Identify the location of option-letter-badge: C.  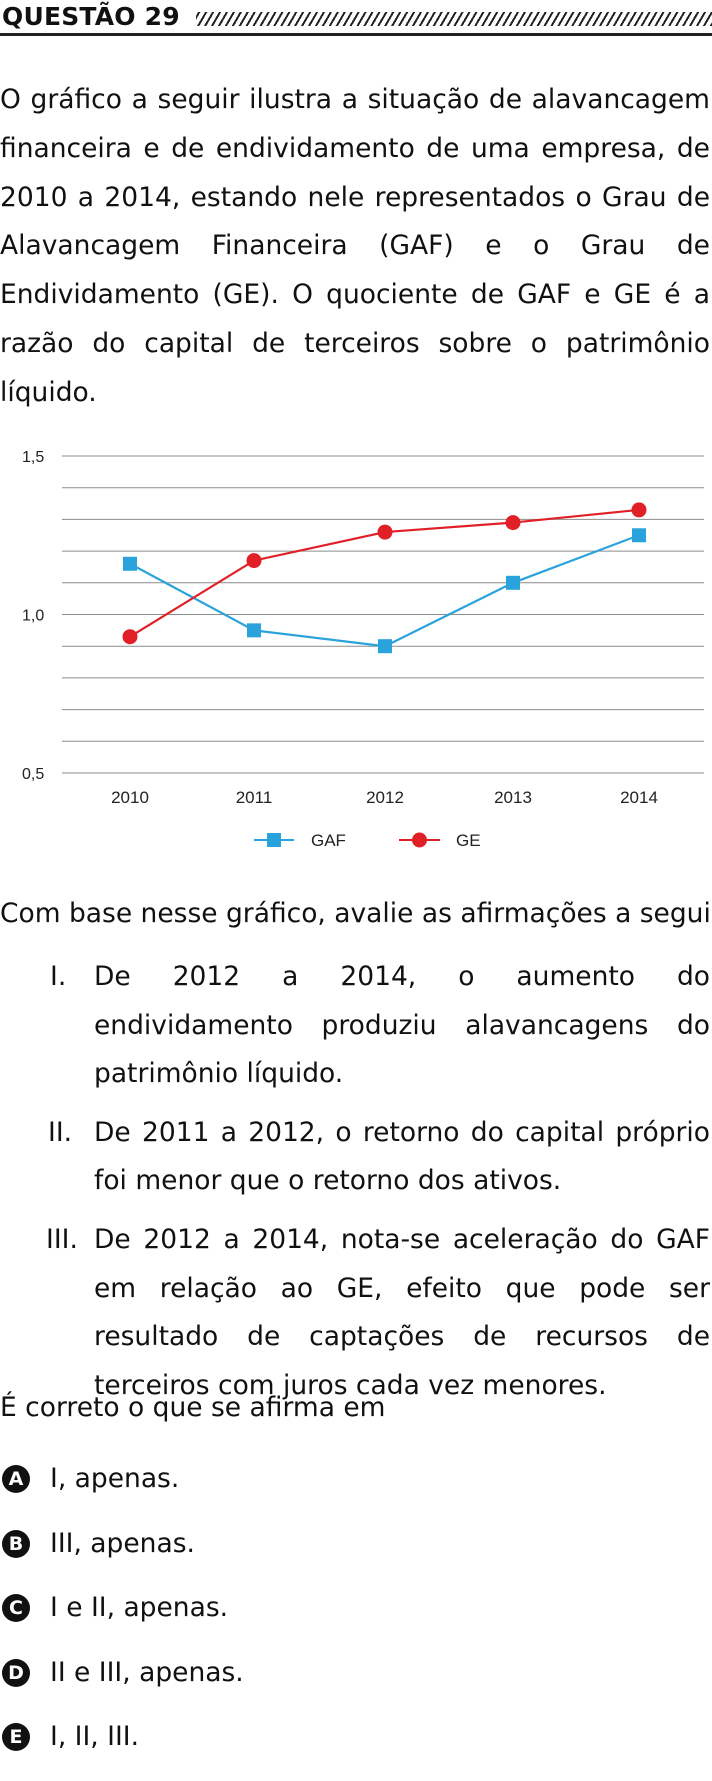
(16, 1608).